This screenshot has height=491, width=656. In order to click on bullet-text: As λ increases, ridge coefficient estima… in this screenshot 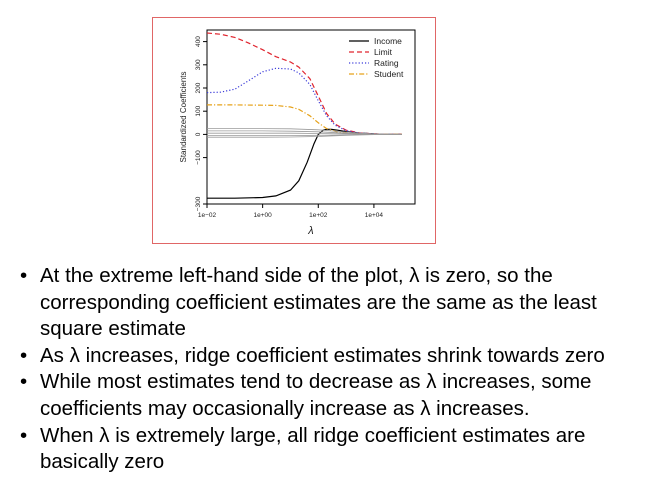, I will do `click(322, 355)`.